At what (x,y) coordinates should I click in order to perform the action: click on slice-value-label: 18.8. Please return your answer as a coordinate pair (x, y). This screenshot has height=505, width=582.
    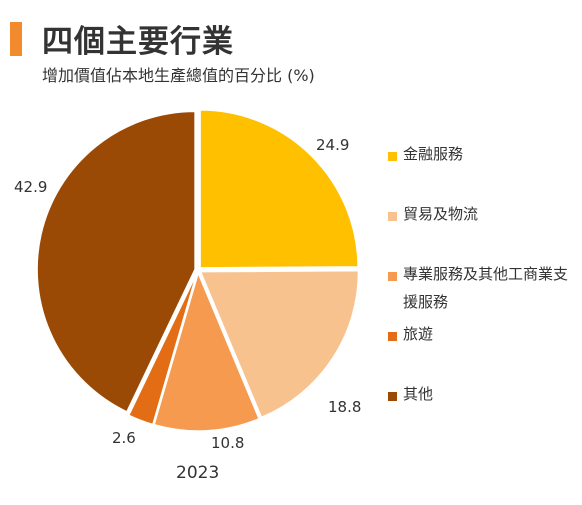
    Looking at the image, I should click on (344, 407).